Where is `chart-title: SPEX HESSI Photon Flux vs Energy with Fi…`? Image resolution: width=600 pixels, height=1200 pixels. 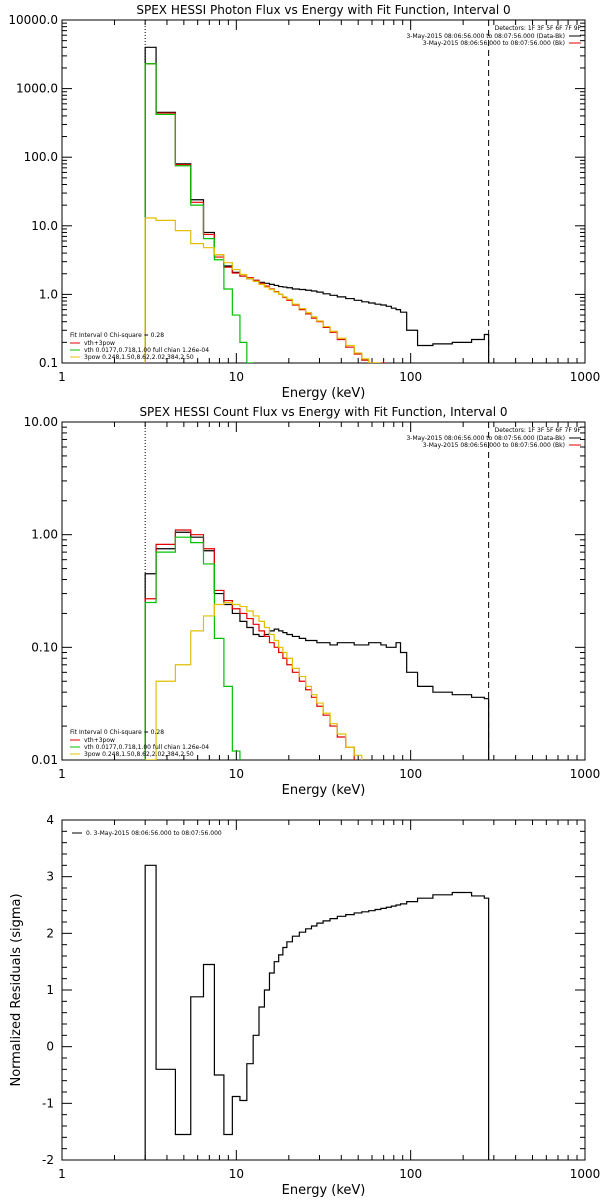
chart-title: SPEX HESSI Photon Flux vs Energy with Fi… is located at coordinates (323, 10).